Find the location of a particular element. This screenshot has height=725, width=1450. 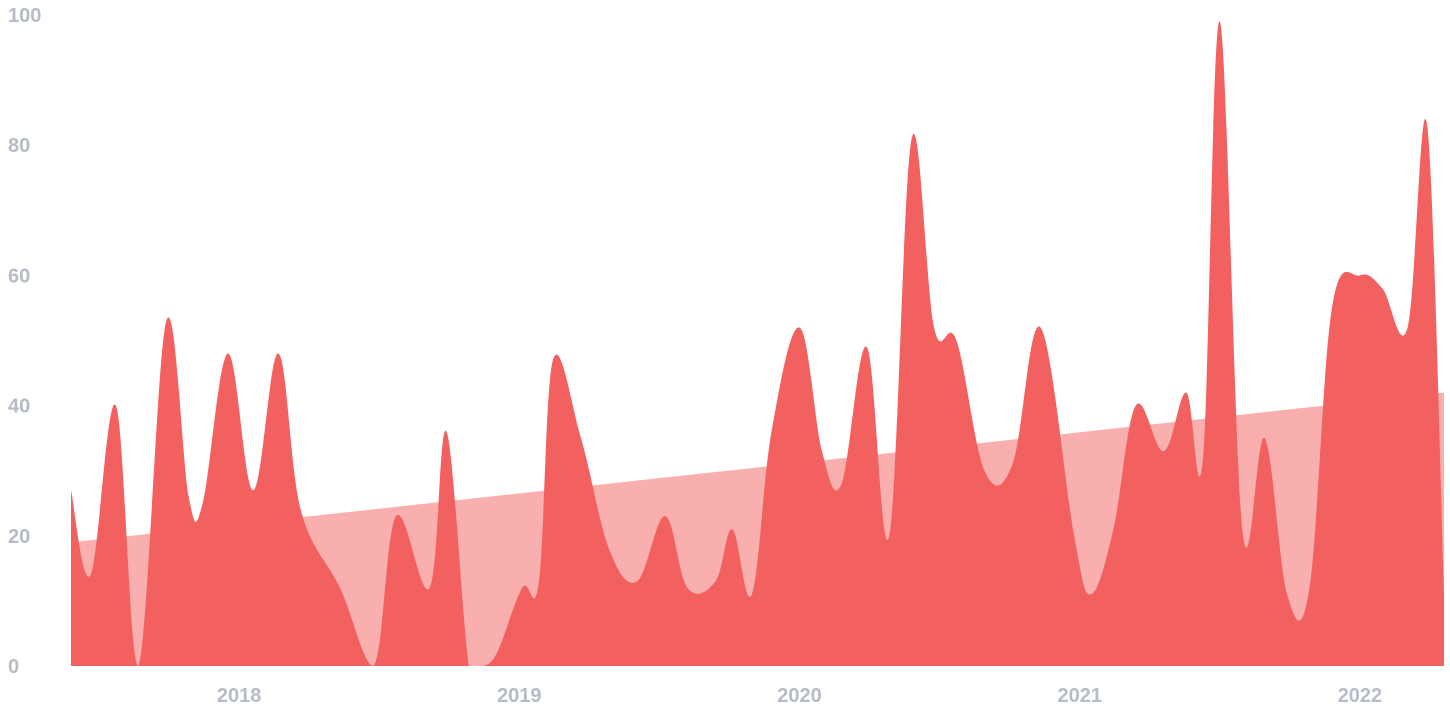

x-tick-label: 2020 is located at coordinates (799, 696).